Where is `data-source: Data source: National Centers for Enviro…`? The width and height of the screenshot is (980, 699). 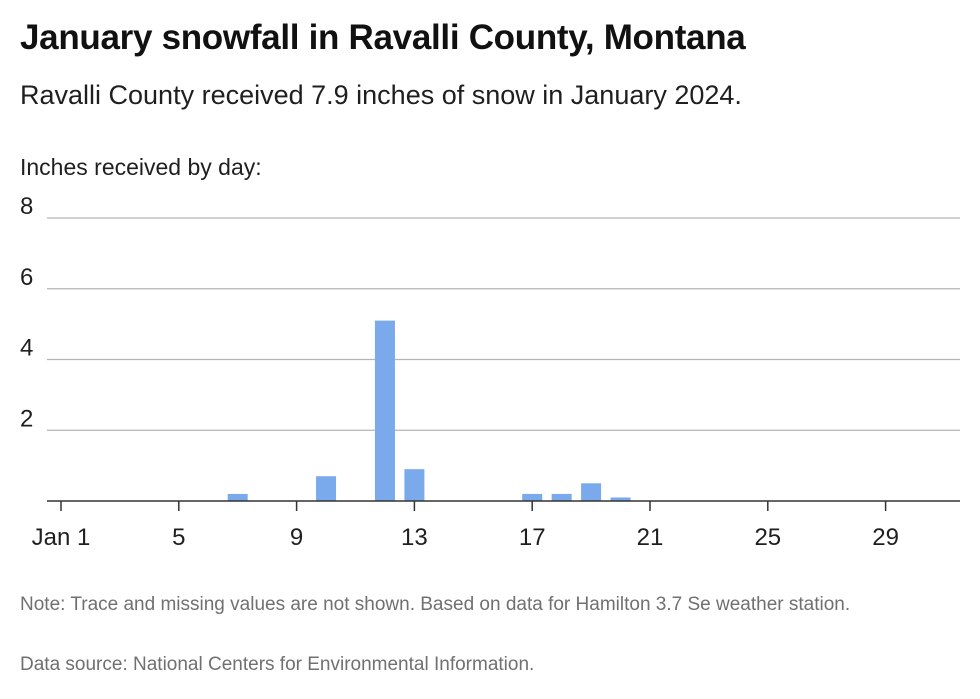 data-source: Data source: National Centers for Enviro… is located at coordinates (277, 664).